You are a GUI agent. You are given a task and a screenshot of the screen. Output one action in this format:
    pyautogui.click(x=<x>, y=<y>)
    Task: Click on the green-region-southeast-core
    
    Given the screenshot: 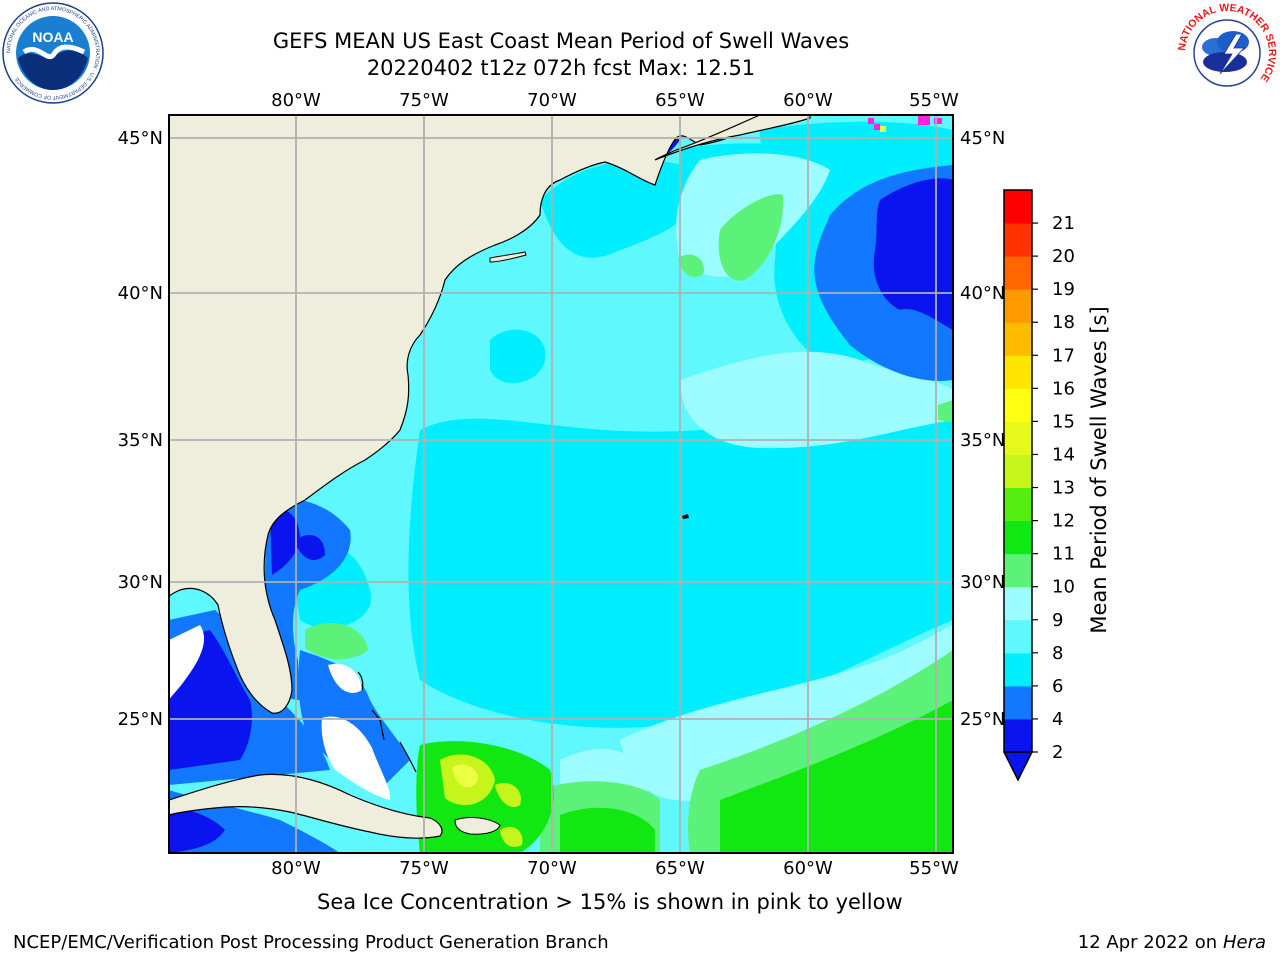 What is the action you would take?
    pyautogui.click(x=836, y=776)
    